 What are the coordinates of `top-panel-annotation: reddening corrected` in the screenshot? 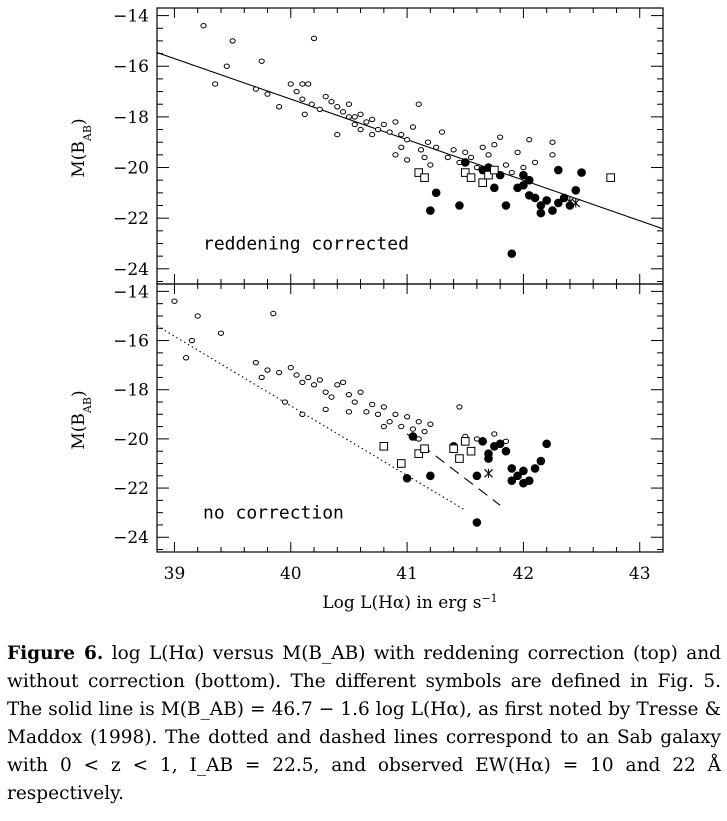 It's located at (306, 243).